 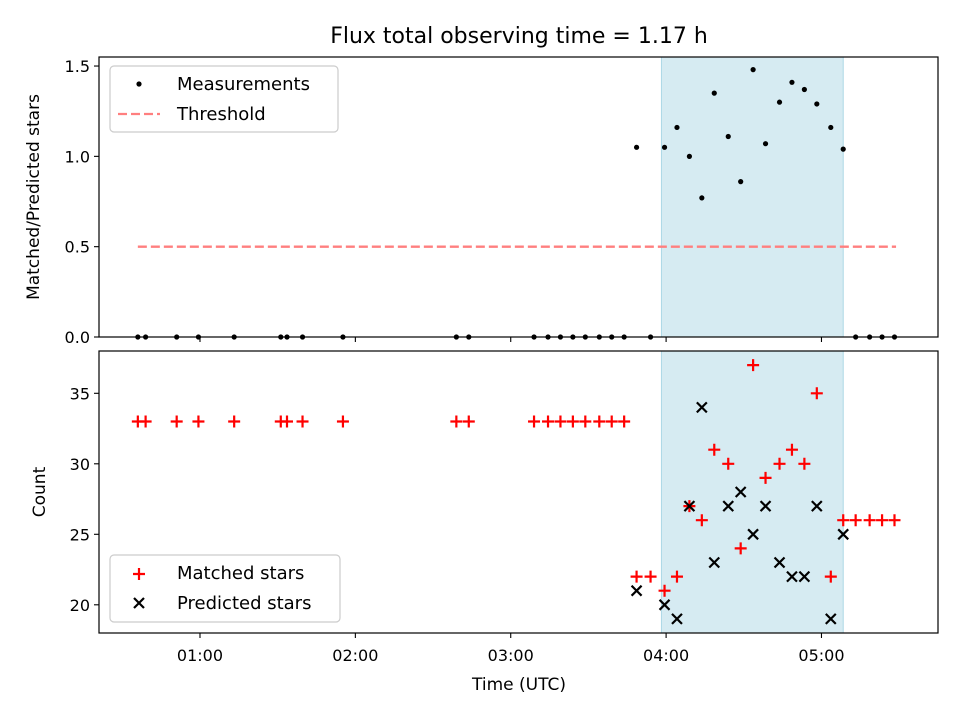 I want to click on x-tick-label: 02:00, so click(x=355, y=655).